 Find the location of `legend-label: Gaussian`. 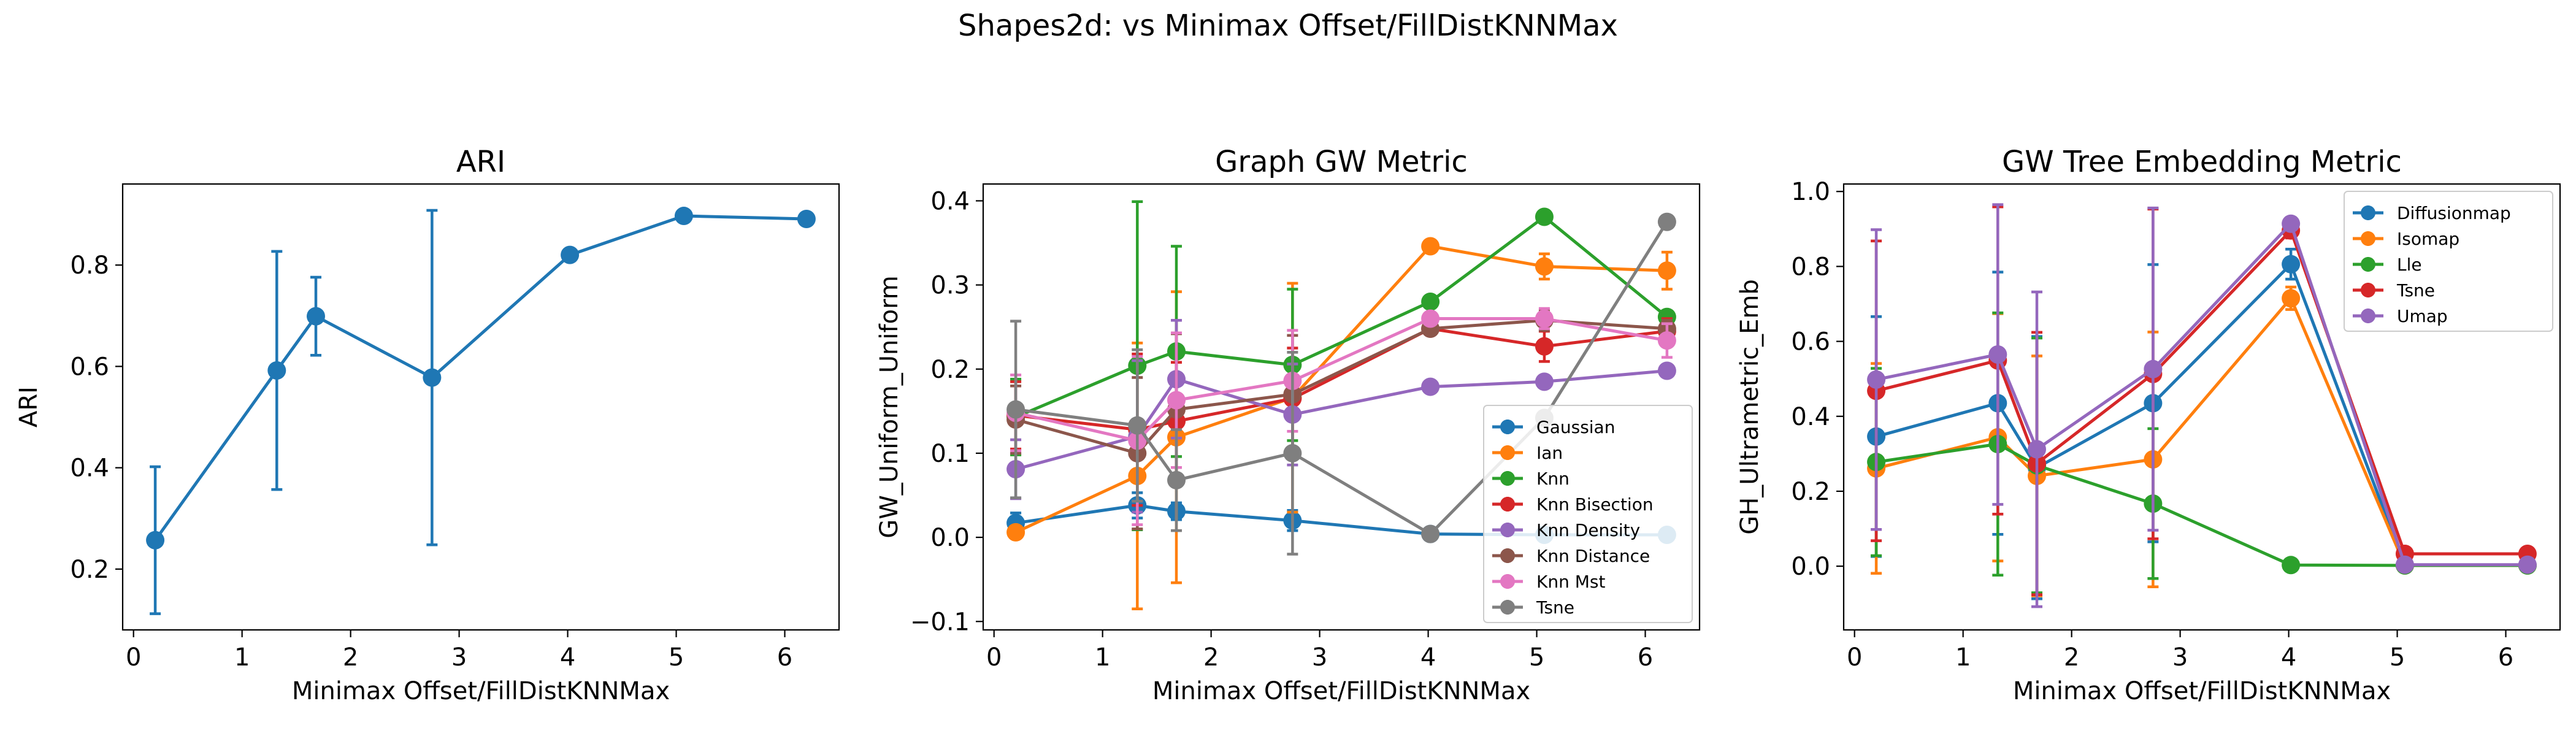

legend-label: Gaussian is located at coordinates (1575, 427).